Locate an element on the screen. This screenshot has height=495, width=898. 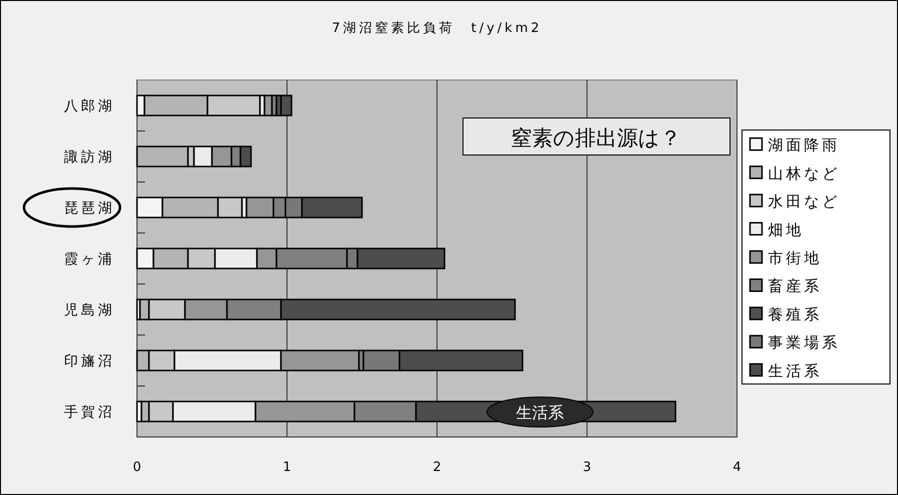
legend-label: 湖面降雨 is located at coordinates (804, 145).